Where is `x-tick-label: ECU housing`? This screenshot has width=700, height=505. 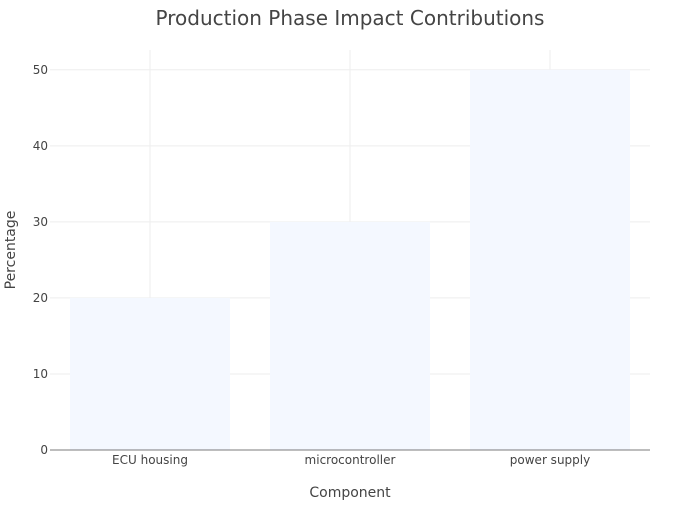
x-tick-label: ECU housing is located at coordinates (150, 460).